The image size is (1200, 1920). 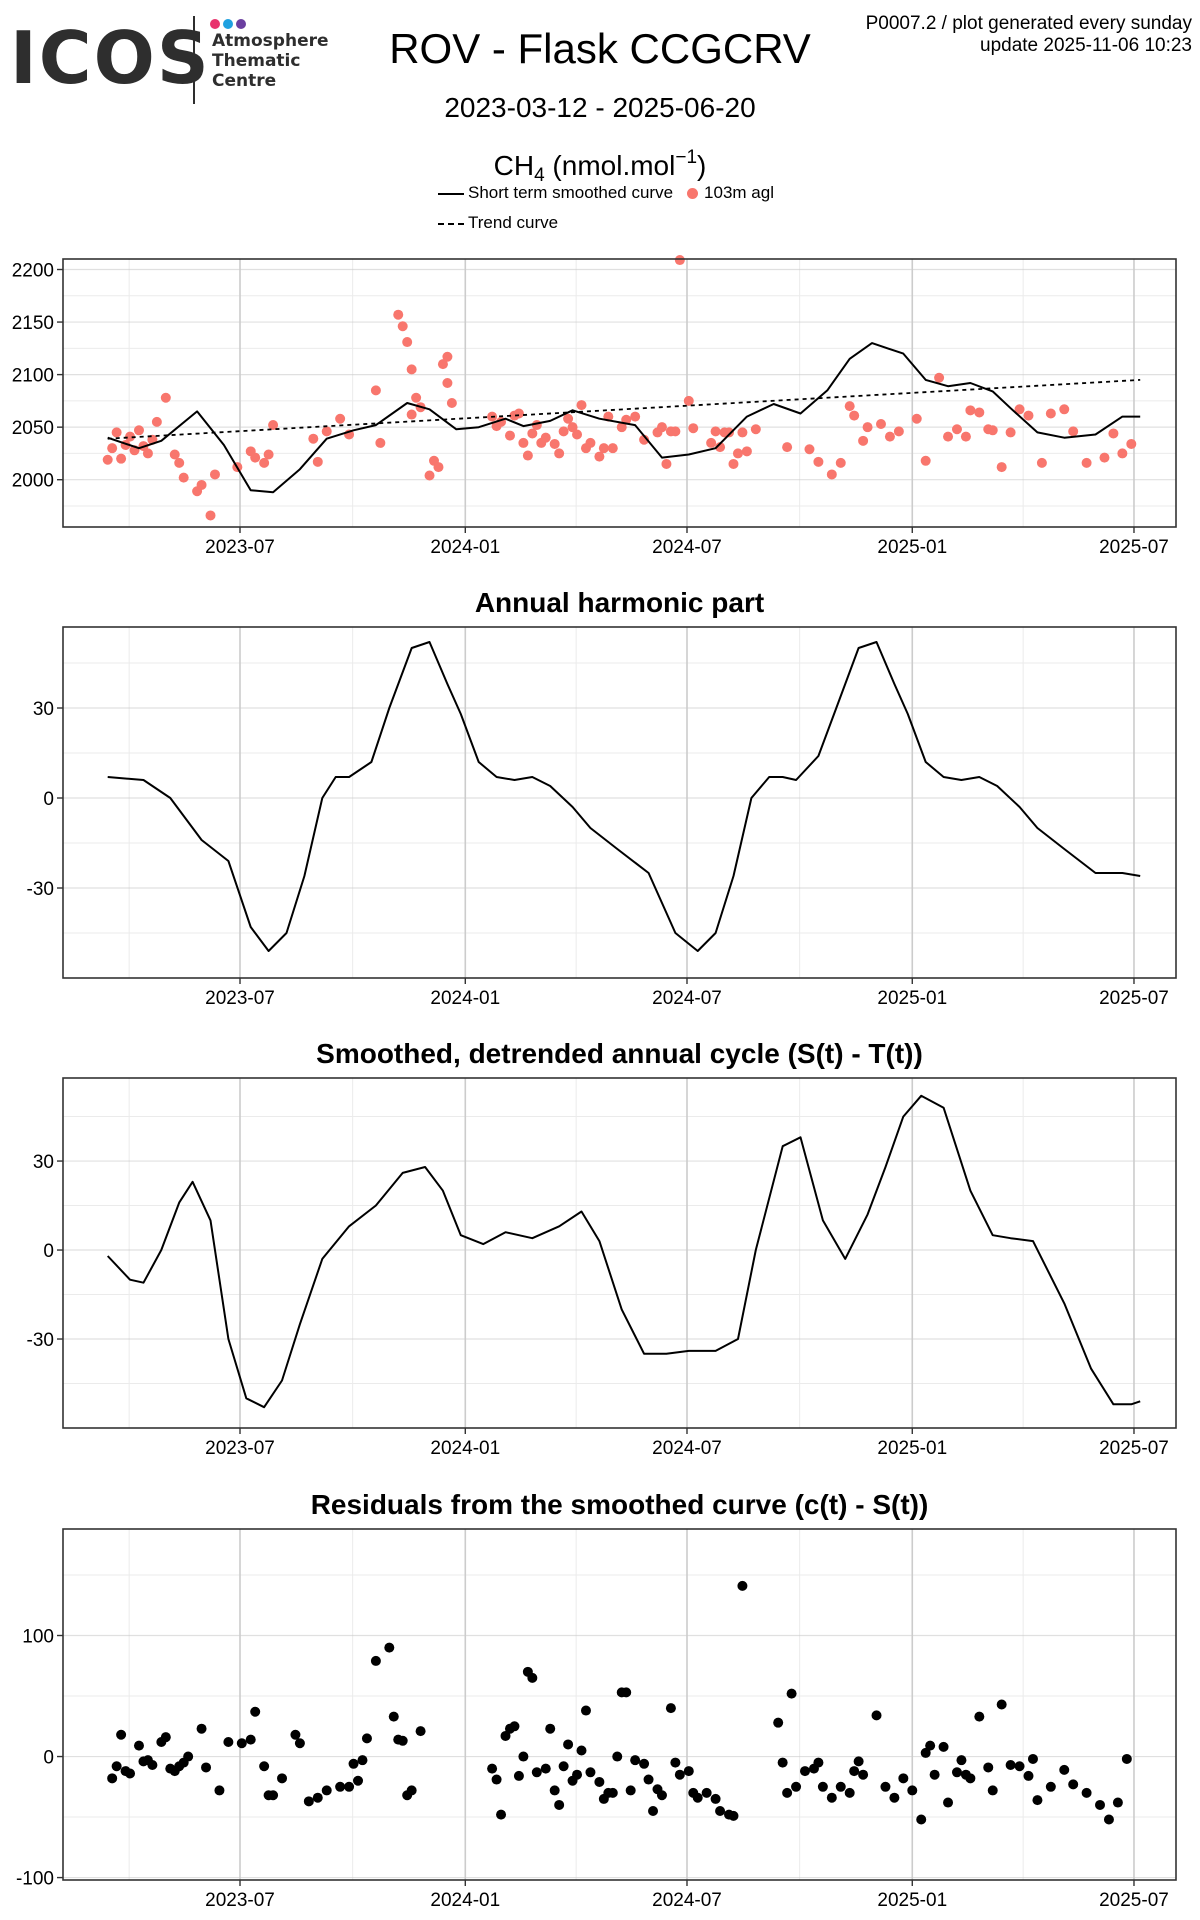 What do you see at coordinates (241, 24) in the screenshot?
I see `logo-dot-purple` at bounding box center [241, 24].